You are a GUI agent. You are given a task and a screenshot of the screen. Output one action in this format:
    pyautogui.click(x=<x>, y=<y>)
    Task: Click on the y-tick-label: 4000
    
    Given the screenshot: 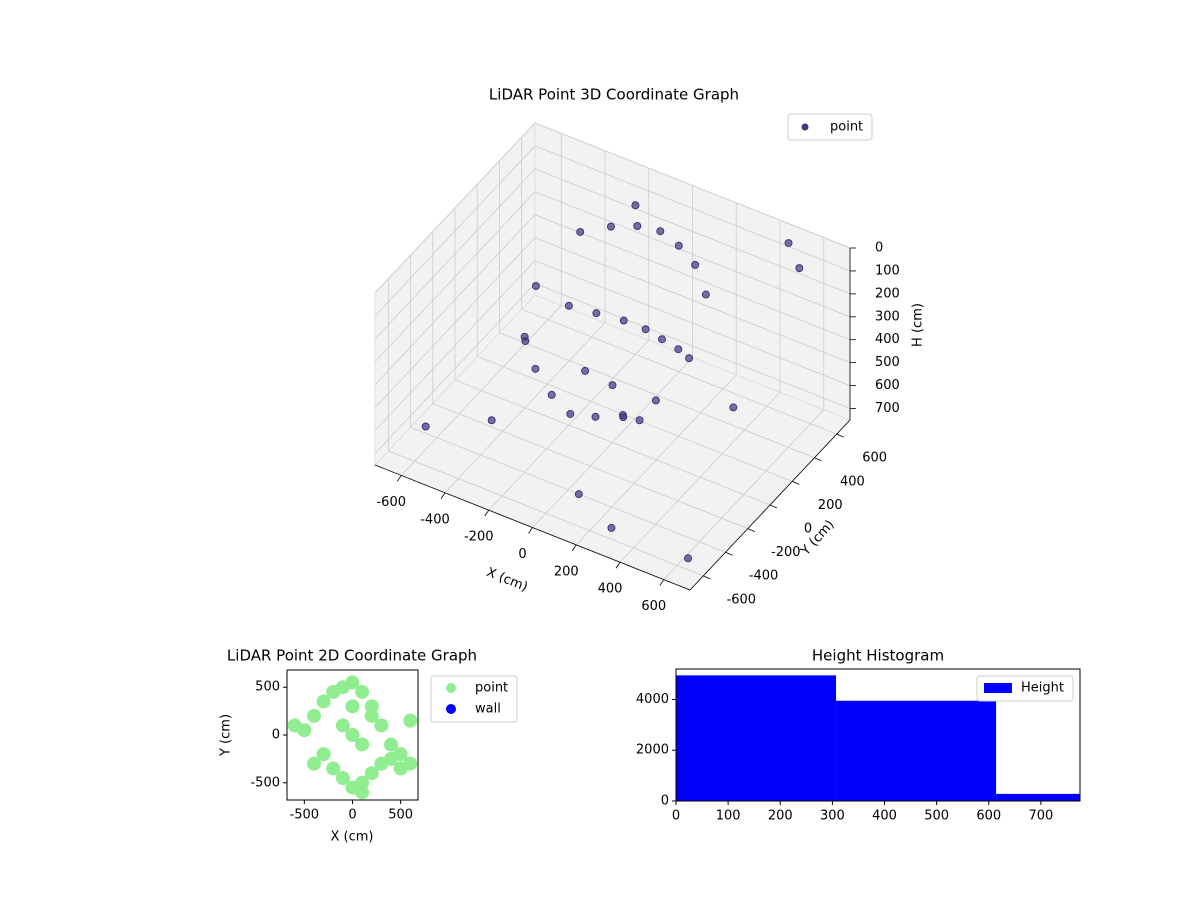 What is the action you would take?
    pyautogui.click(x=652, y=699)
    